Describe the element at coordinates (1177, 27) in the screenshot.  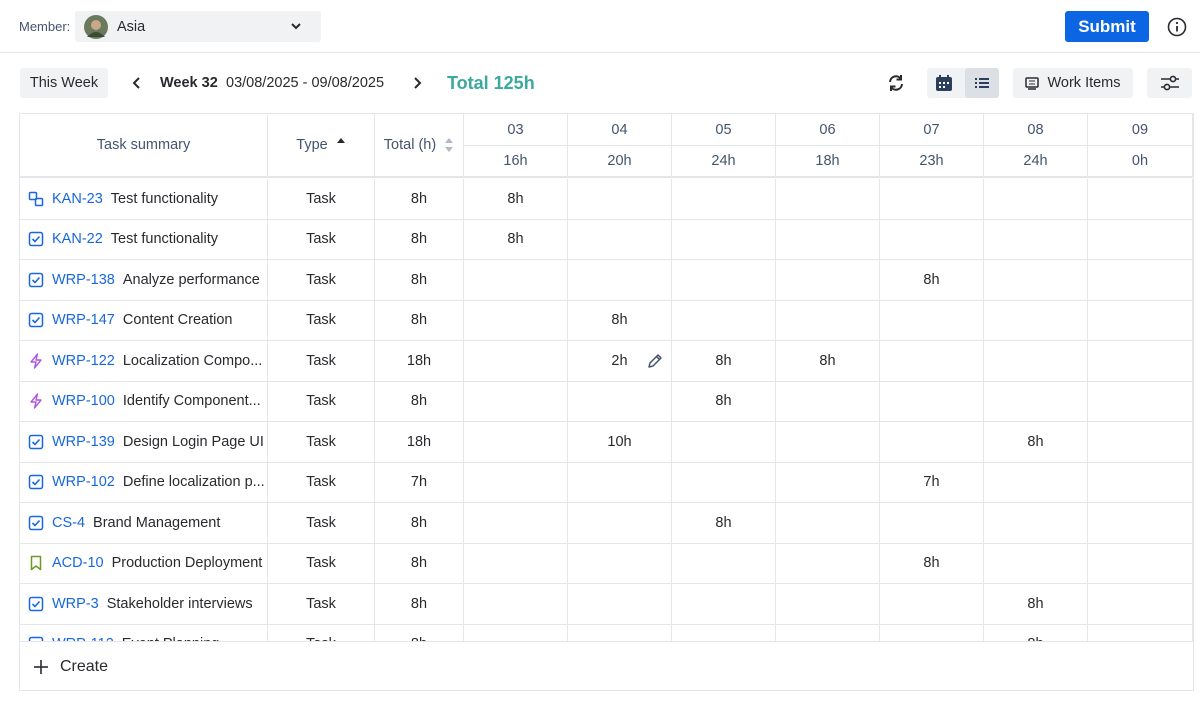
I see `info-icon` at that location.